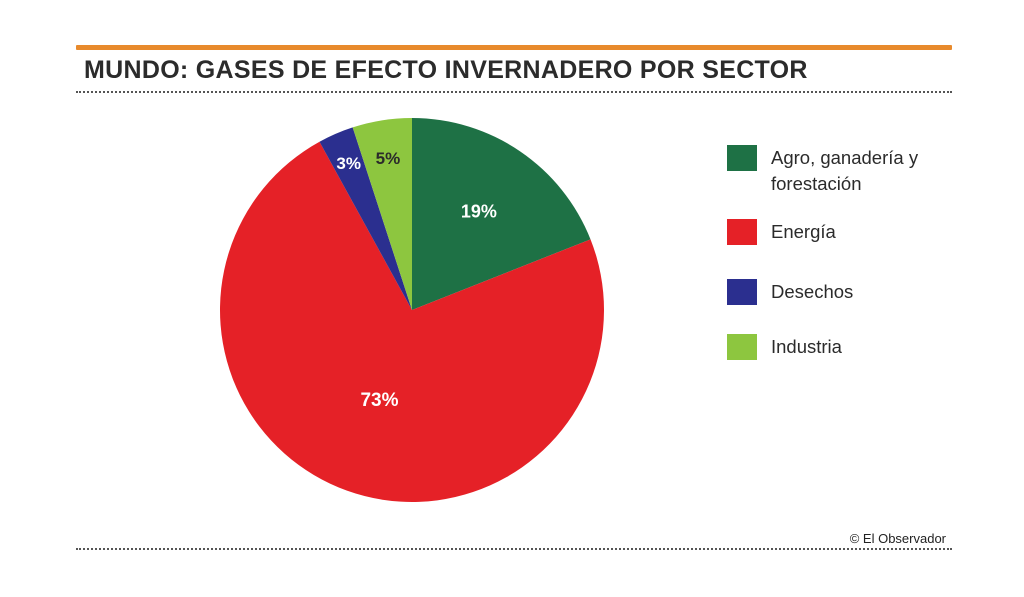  What do you see at coordinates (514, 47) in the screenshot?
I see `top-accent-rule` at bounding box center [514, 47].